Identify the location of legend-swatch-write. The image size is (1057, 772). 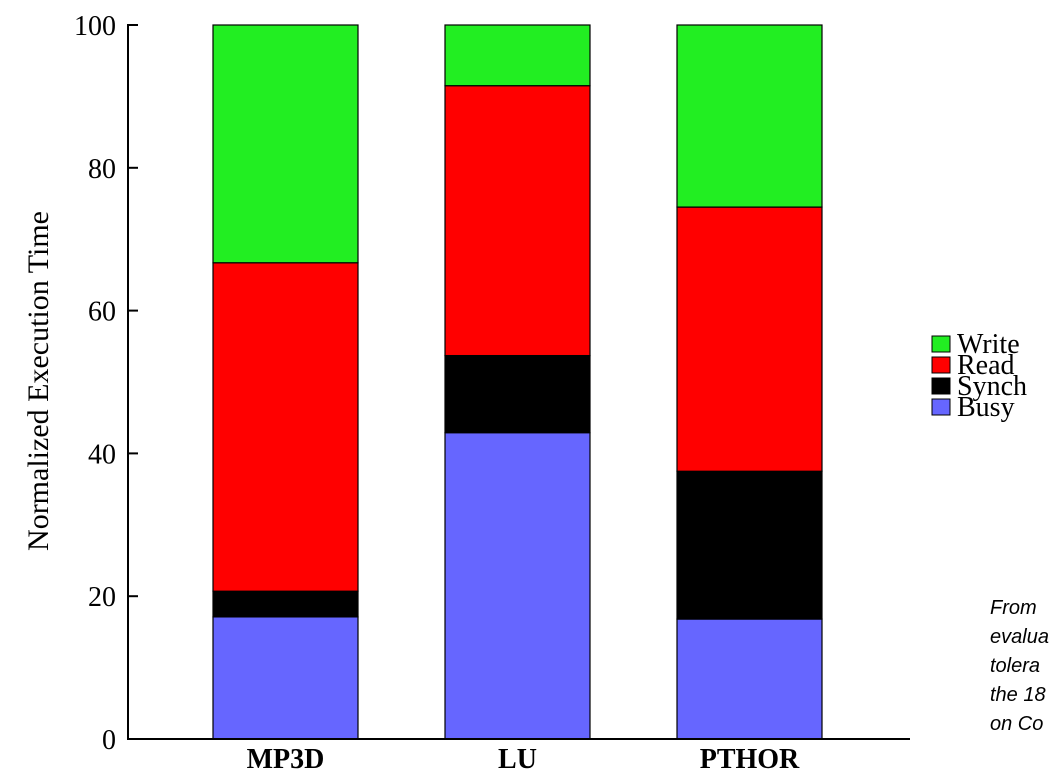
(941, 344).